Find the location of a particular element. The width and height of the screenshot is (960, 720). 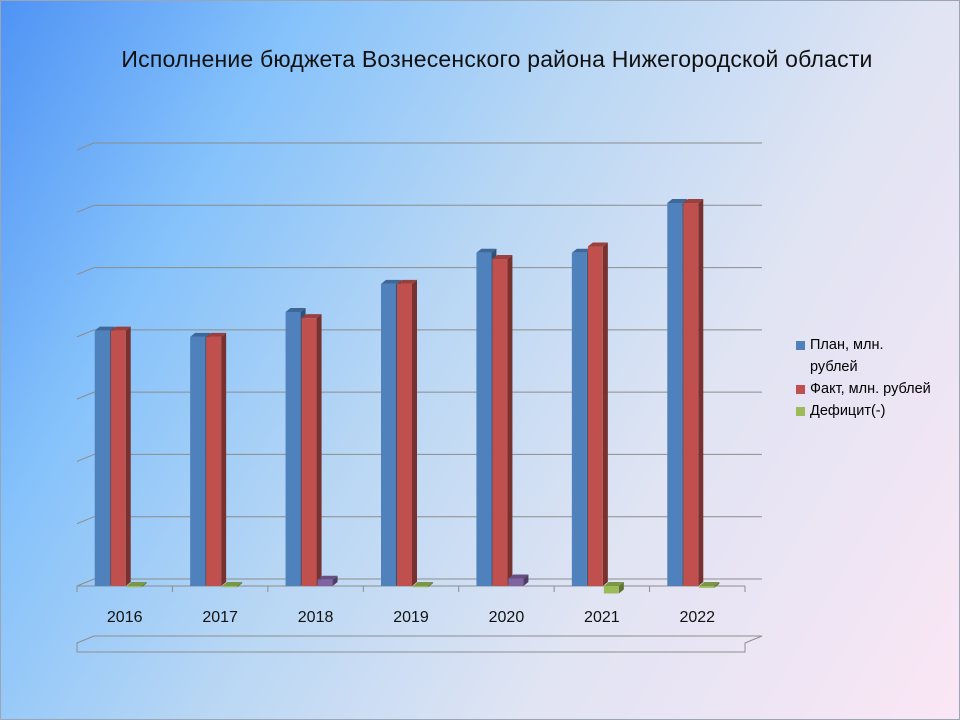

bar-факт-2016 is located at coordinates (120, 456).